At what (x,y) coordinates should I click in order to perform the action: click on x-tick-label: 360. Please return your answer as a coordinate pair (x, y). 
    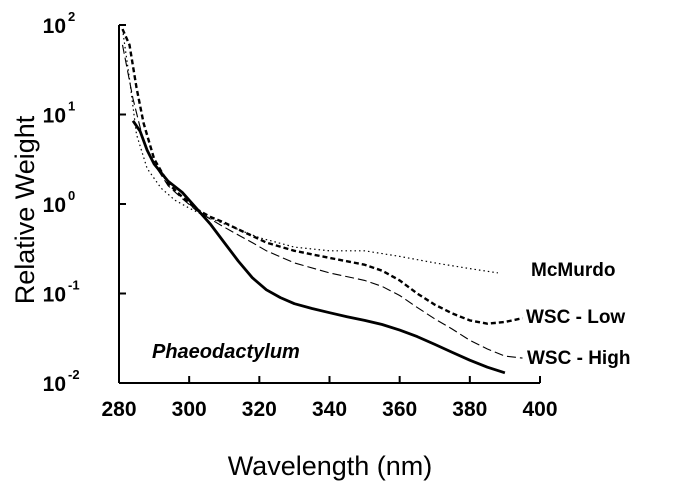
    Looking at the image, I should click on (399, 409).